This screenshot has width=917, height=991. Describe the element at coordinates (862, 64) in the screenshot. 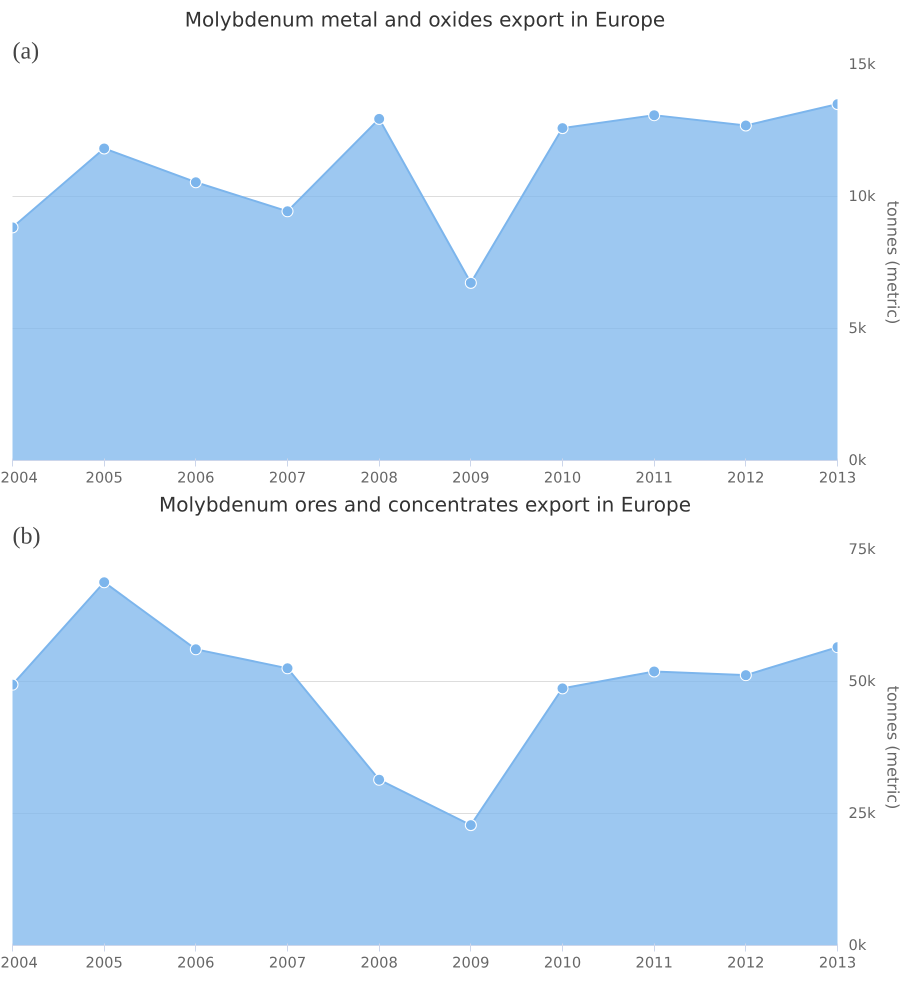

I see `y-tick-label: 15k` at that location.